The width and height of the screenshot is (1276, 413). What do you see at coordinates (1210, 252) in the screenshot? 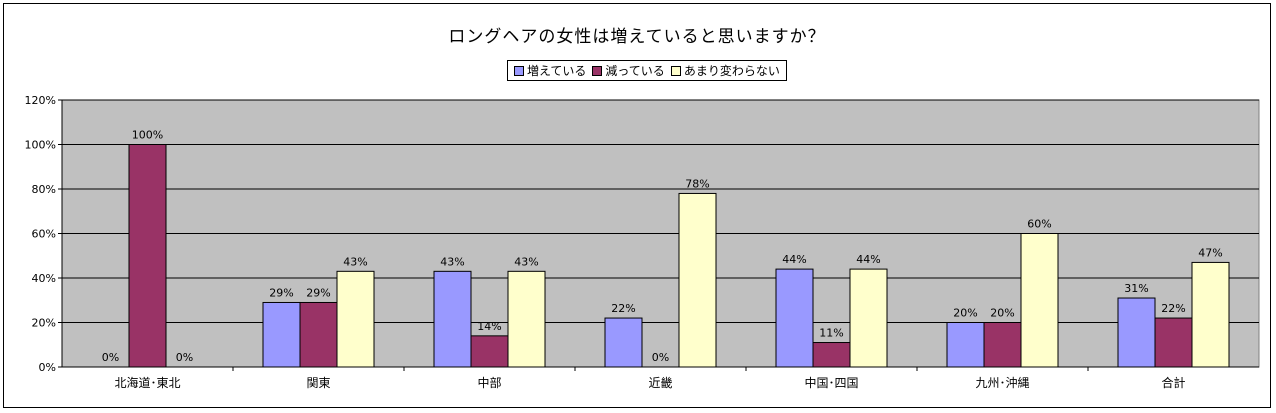
I see `data-label: 47%` at bounding box center [1210, 252].